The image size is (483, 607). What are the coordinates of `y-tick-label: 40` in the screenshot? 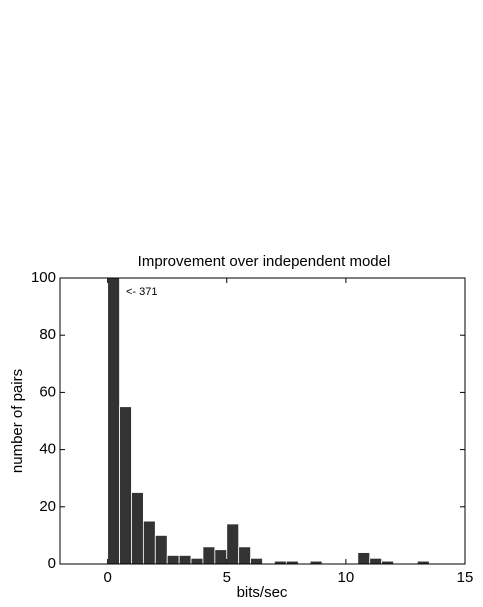 It's located at (47, 449).